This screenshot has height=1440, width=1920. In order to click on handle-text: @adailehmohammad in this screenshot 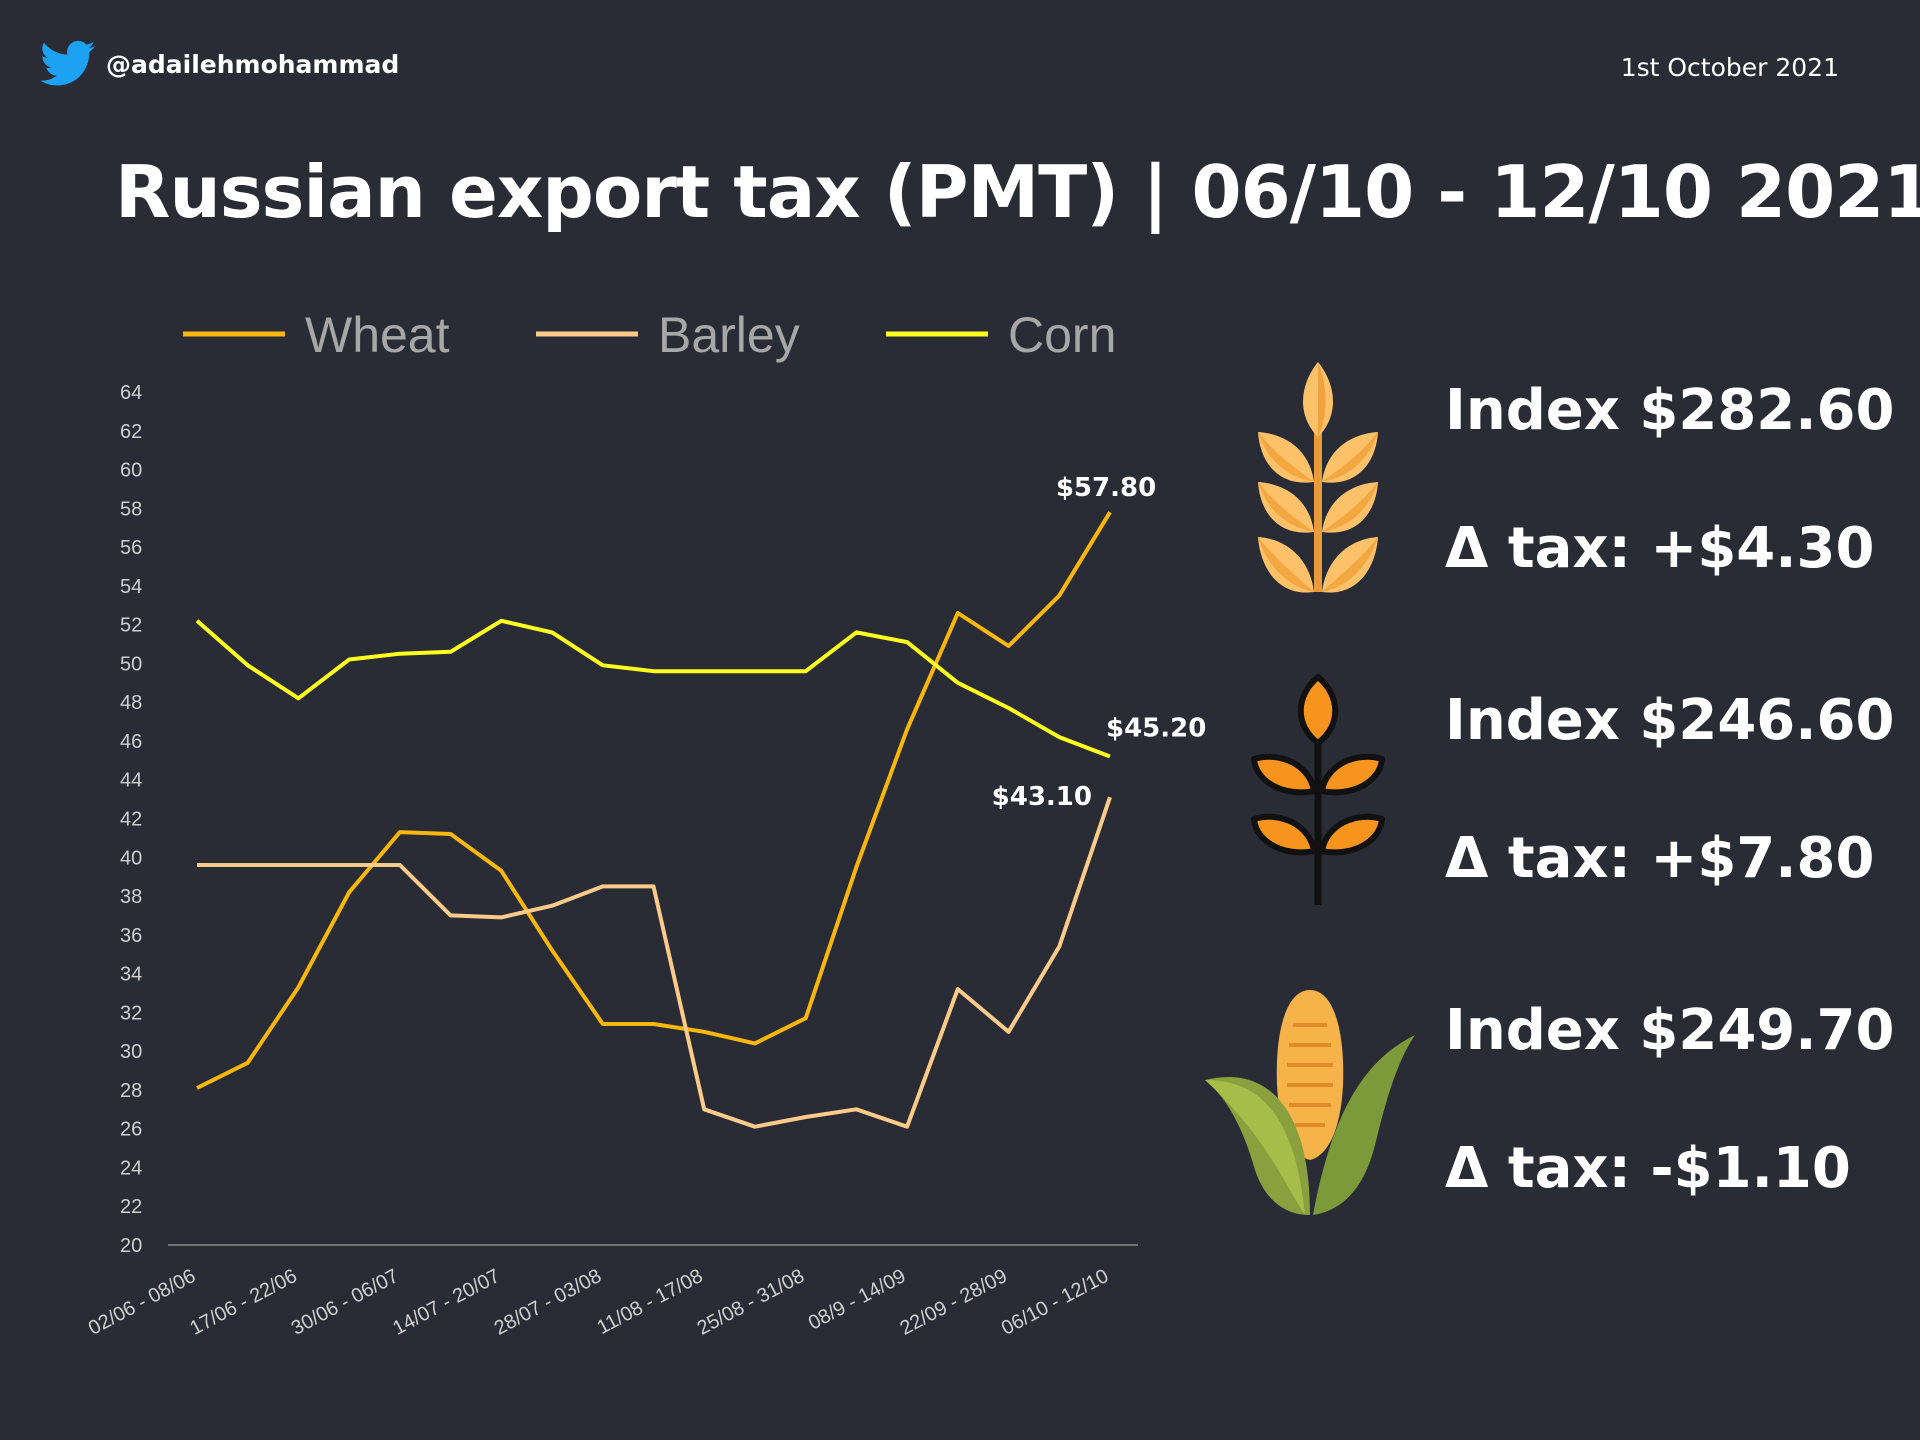, I will do `click(253, 64)`.